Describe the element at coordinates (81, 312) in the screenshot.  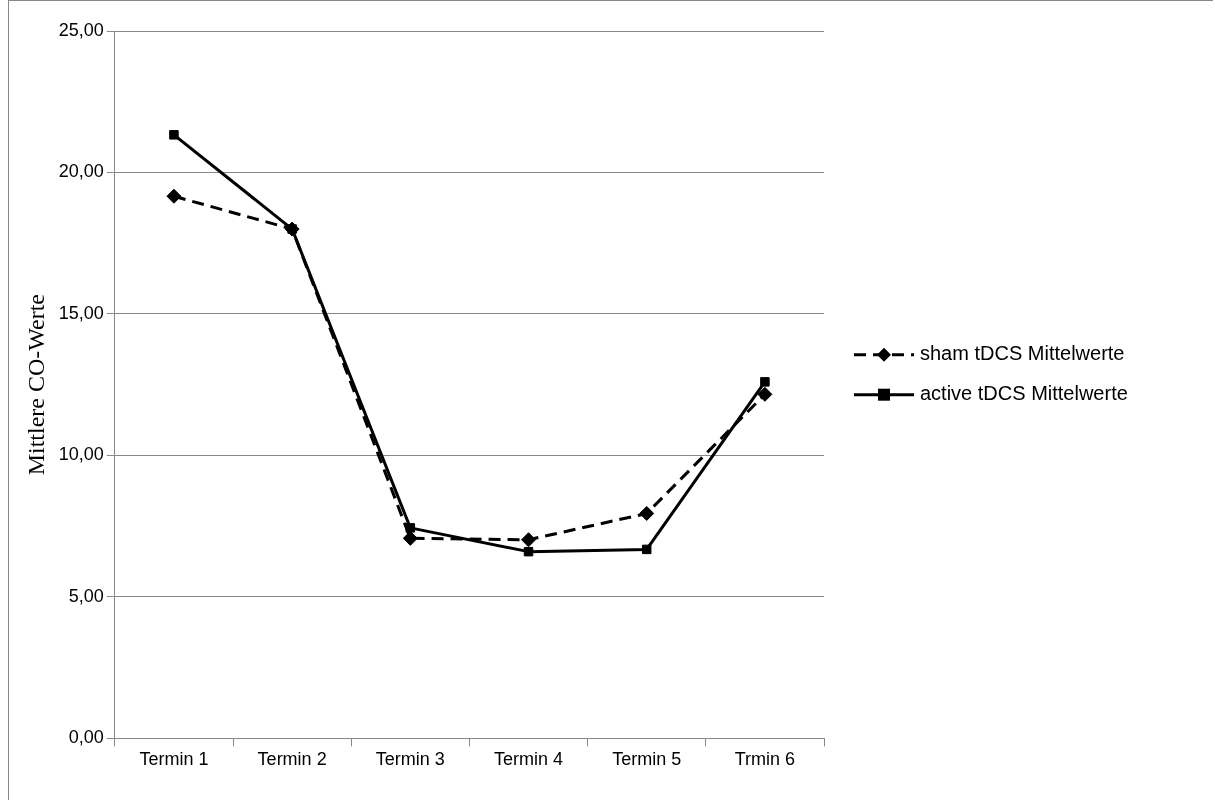
I see `y-tick-label: 15,00` at that location.